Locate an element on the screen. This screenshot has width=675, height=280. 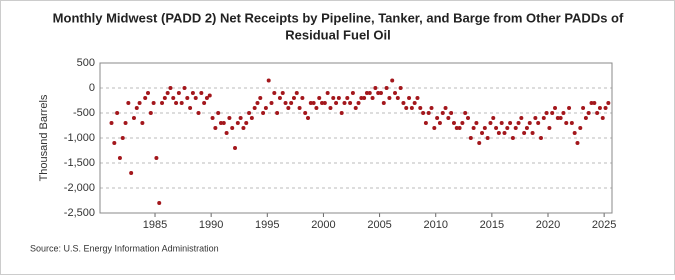
y-tick-label: -1,000 is located at coordinates (79, 138).